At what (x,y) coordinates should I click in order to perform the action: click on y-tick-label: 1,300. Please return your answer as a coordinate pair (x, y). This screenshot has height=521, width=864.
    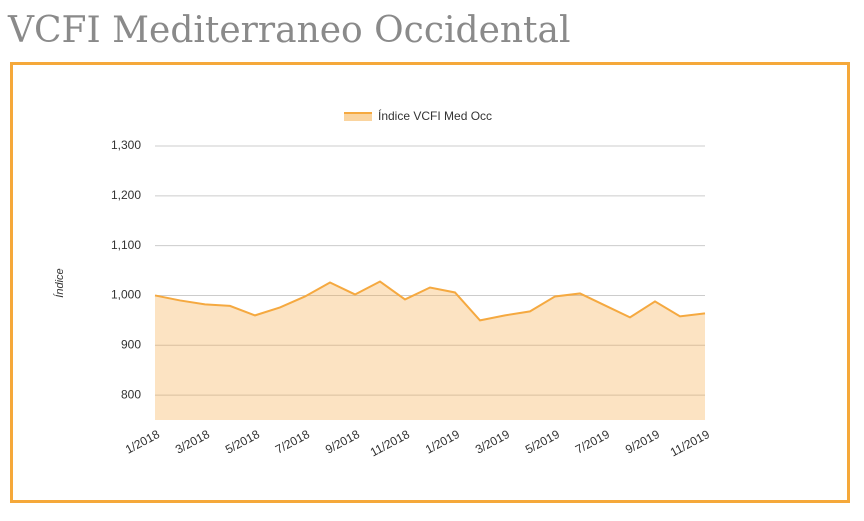
    Looking at the image, I should click on (126, 145).